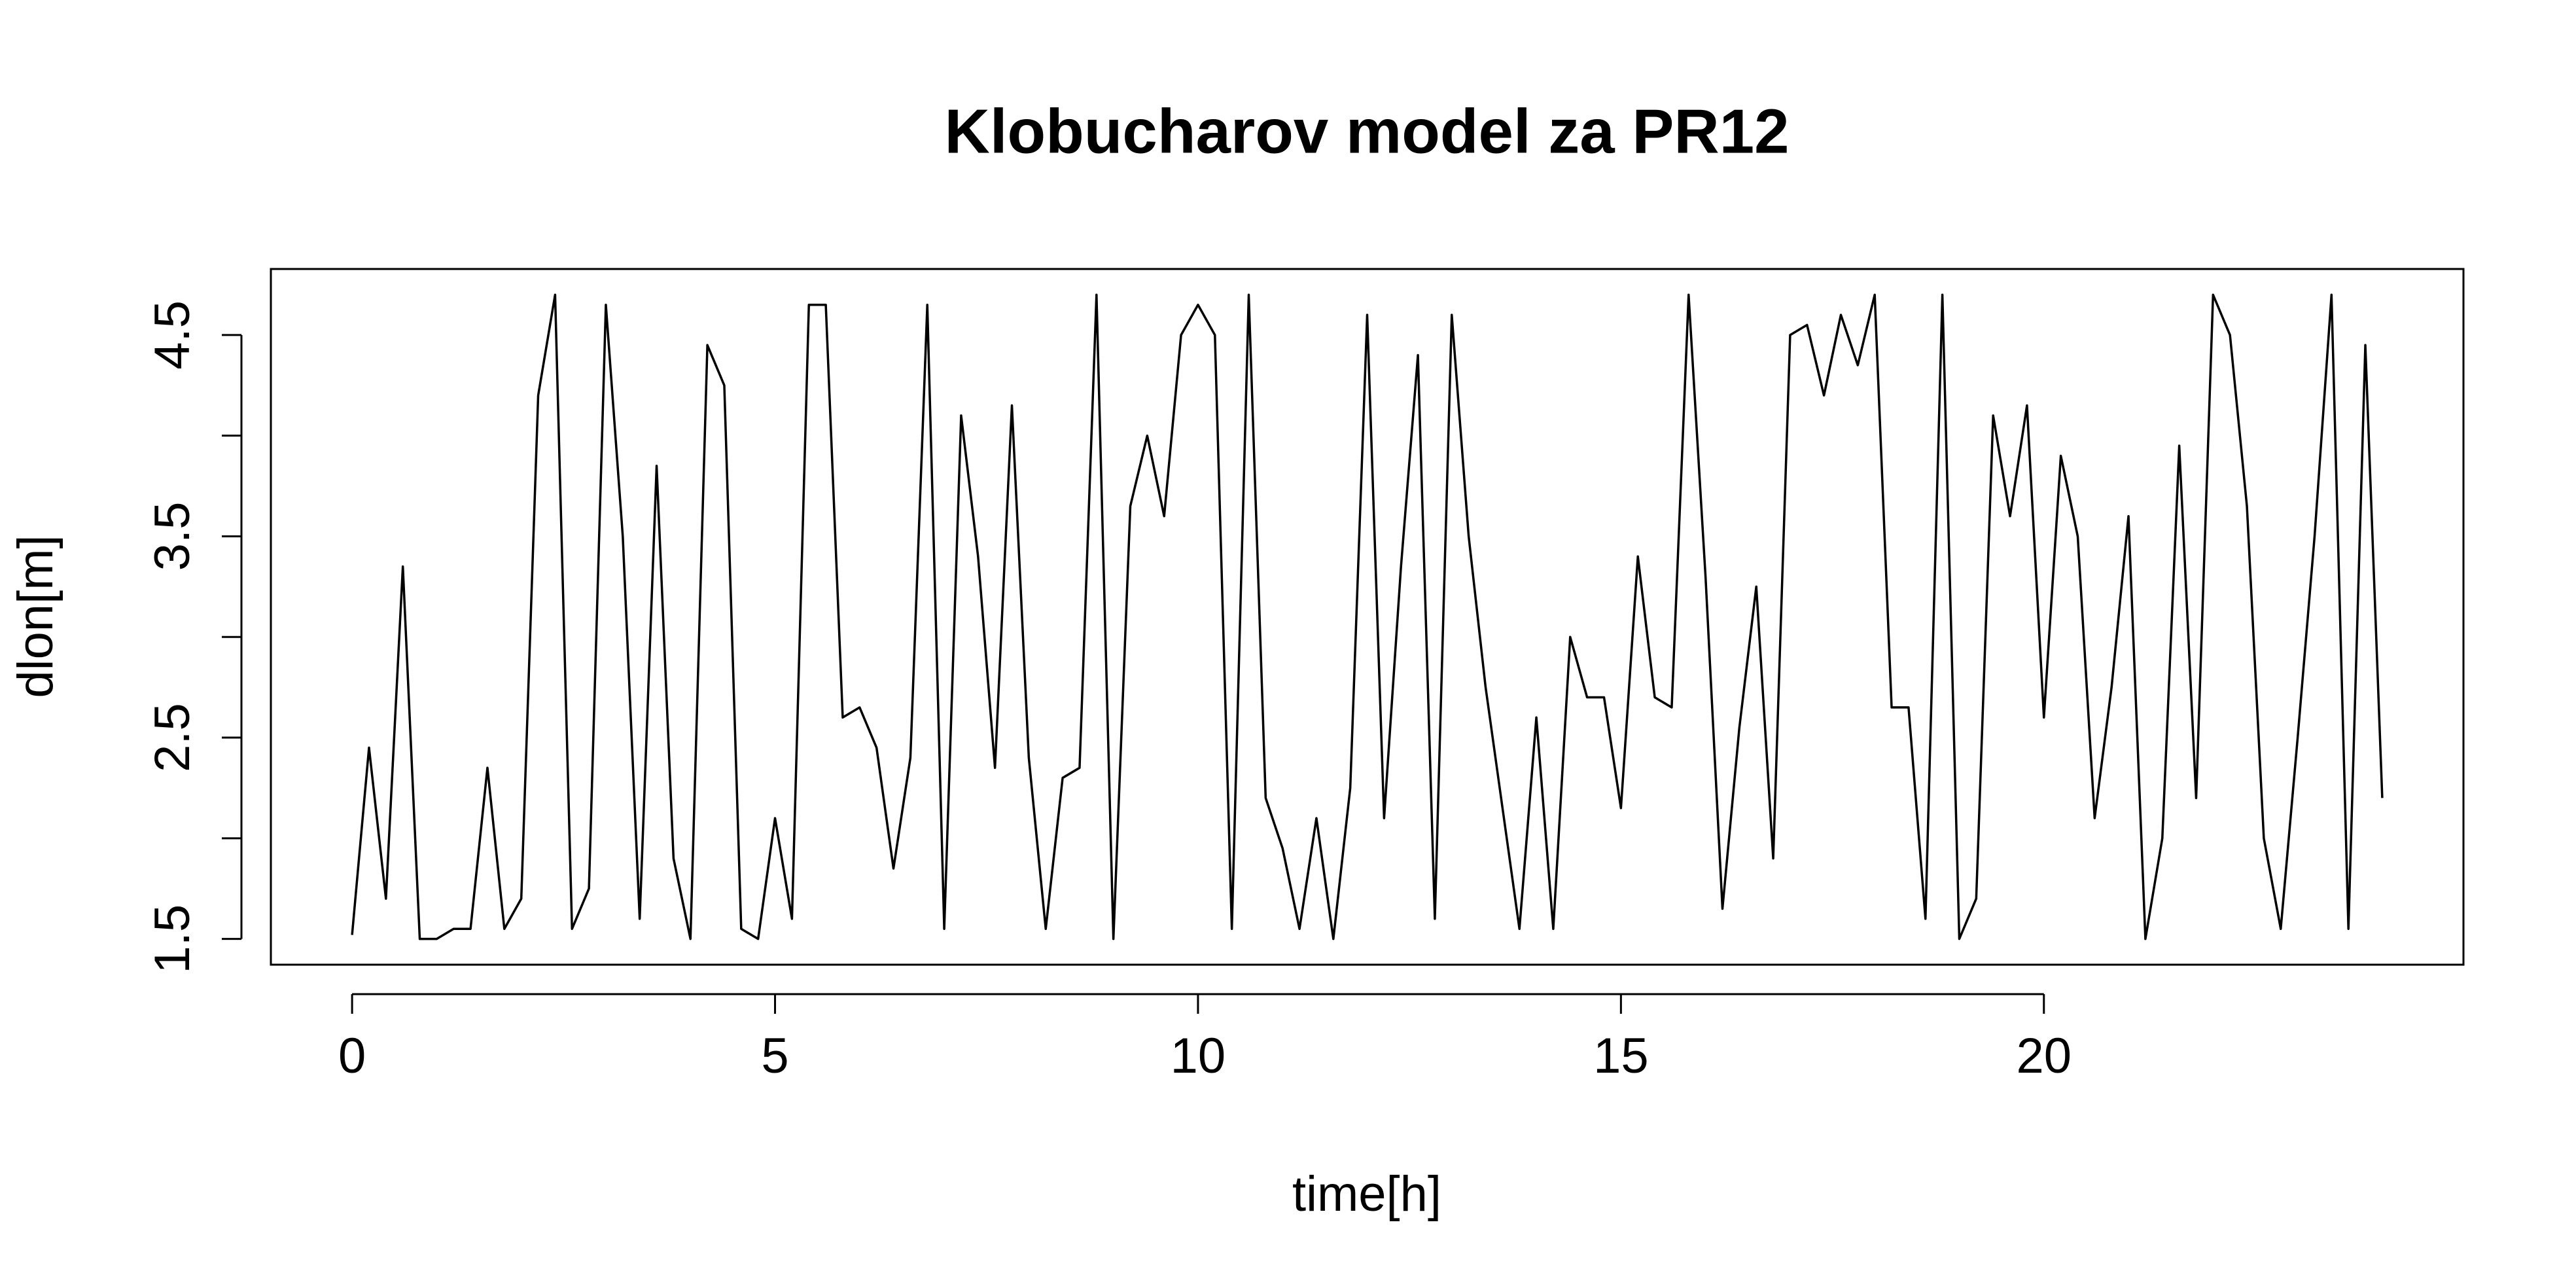  Describe the element at coordinates (1621, 1056) in the screenshot. I see `x-tick-label: 15` at that location.